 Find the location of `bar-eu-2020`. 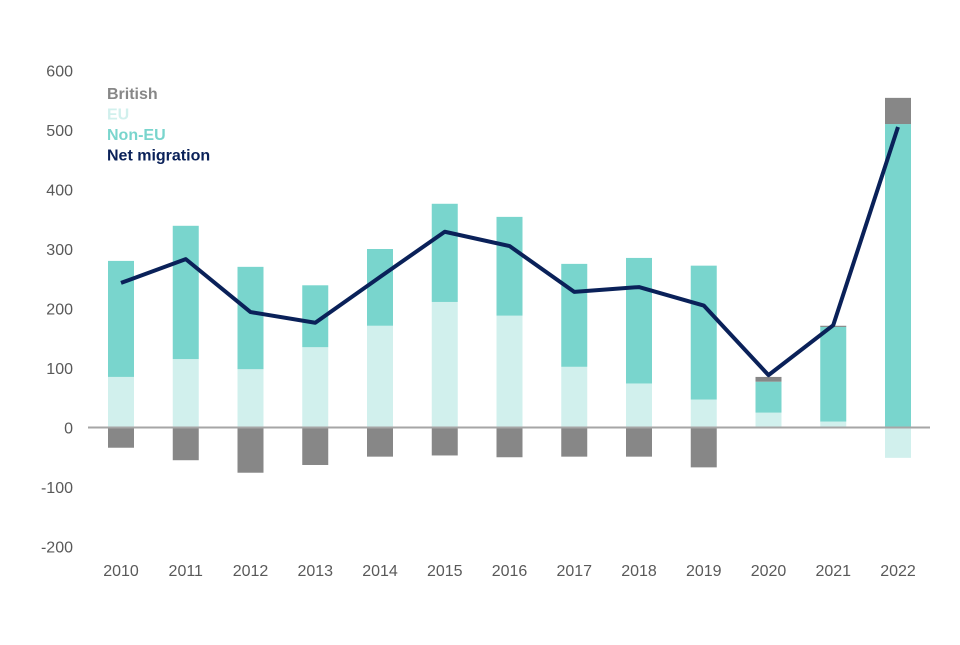

bar-eu-2020 is located at coordinates (769, 420).